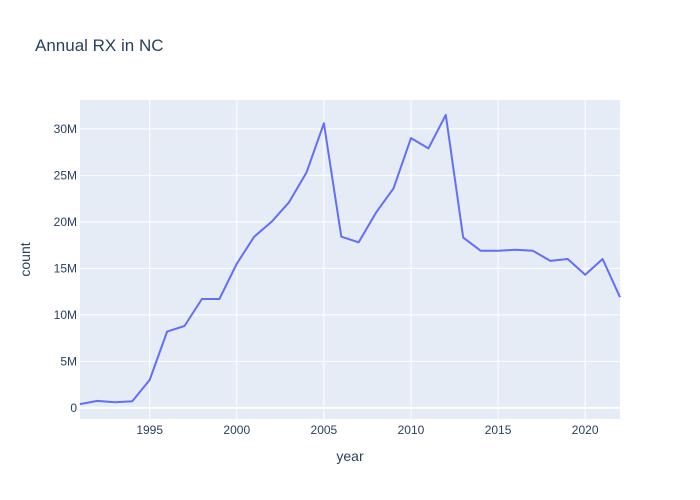 The height and width of the screenshot is (500, 700). I want to click on x-tick-labels: 1995 2000 2005 2010 2015 2020, so click(367, 430).